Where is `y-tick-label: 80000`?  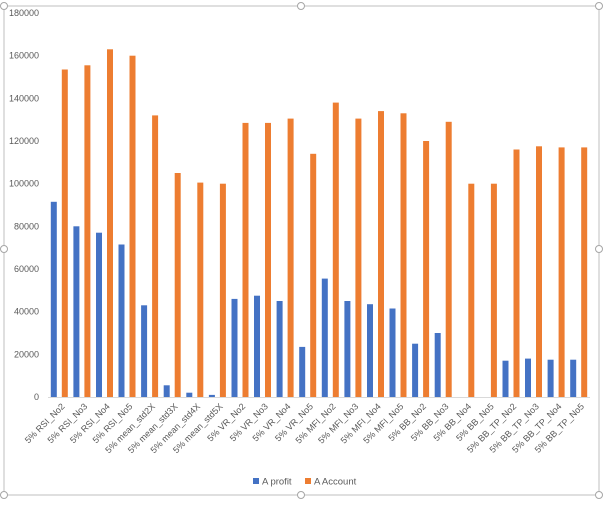
y-tick-label: 80000 is located at coordinates (26, 226).